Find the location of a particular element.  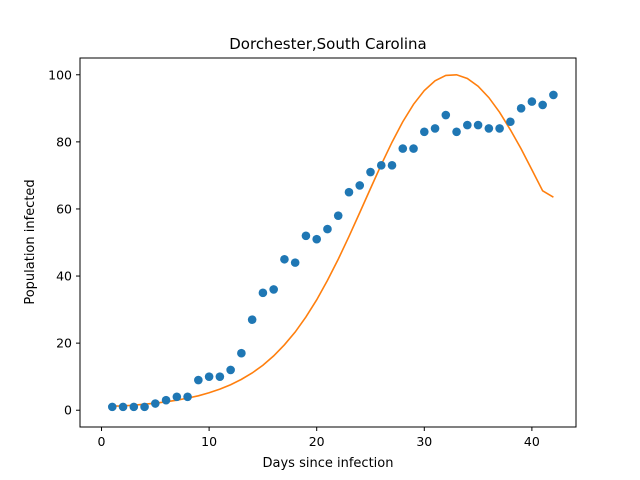

x-tick-label: 10 is located at coordinates (209, 441).